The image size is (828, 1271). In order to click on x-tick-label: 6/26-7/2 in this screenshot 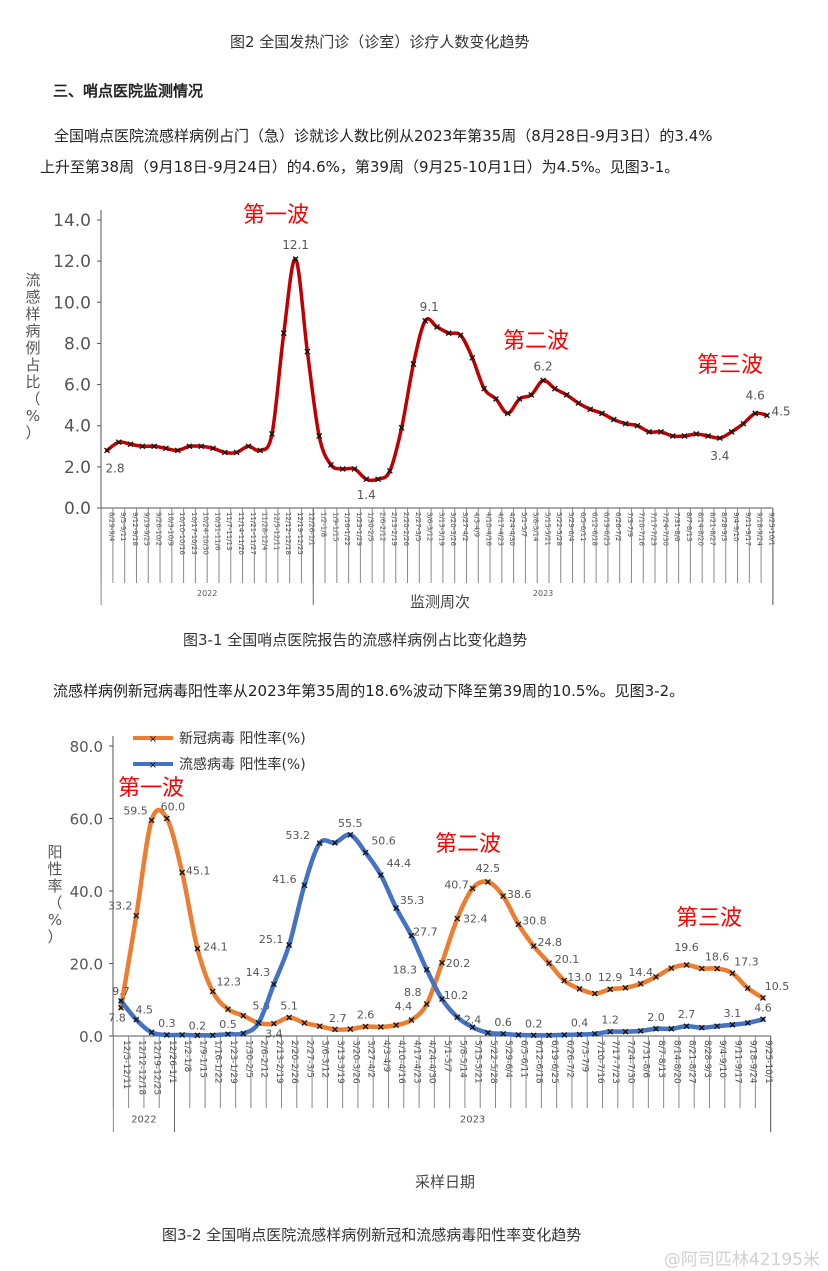, I will do `click(569, 1059)`.